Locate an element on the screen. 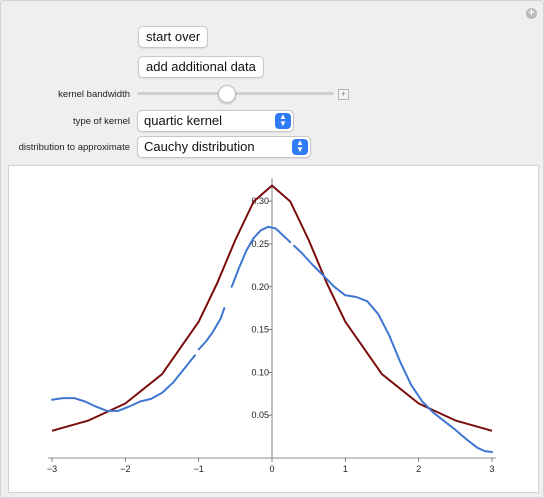 The image size is (544, 498). x-tick-label: 2 is located at coordinates (418, 469).